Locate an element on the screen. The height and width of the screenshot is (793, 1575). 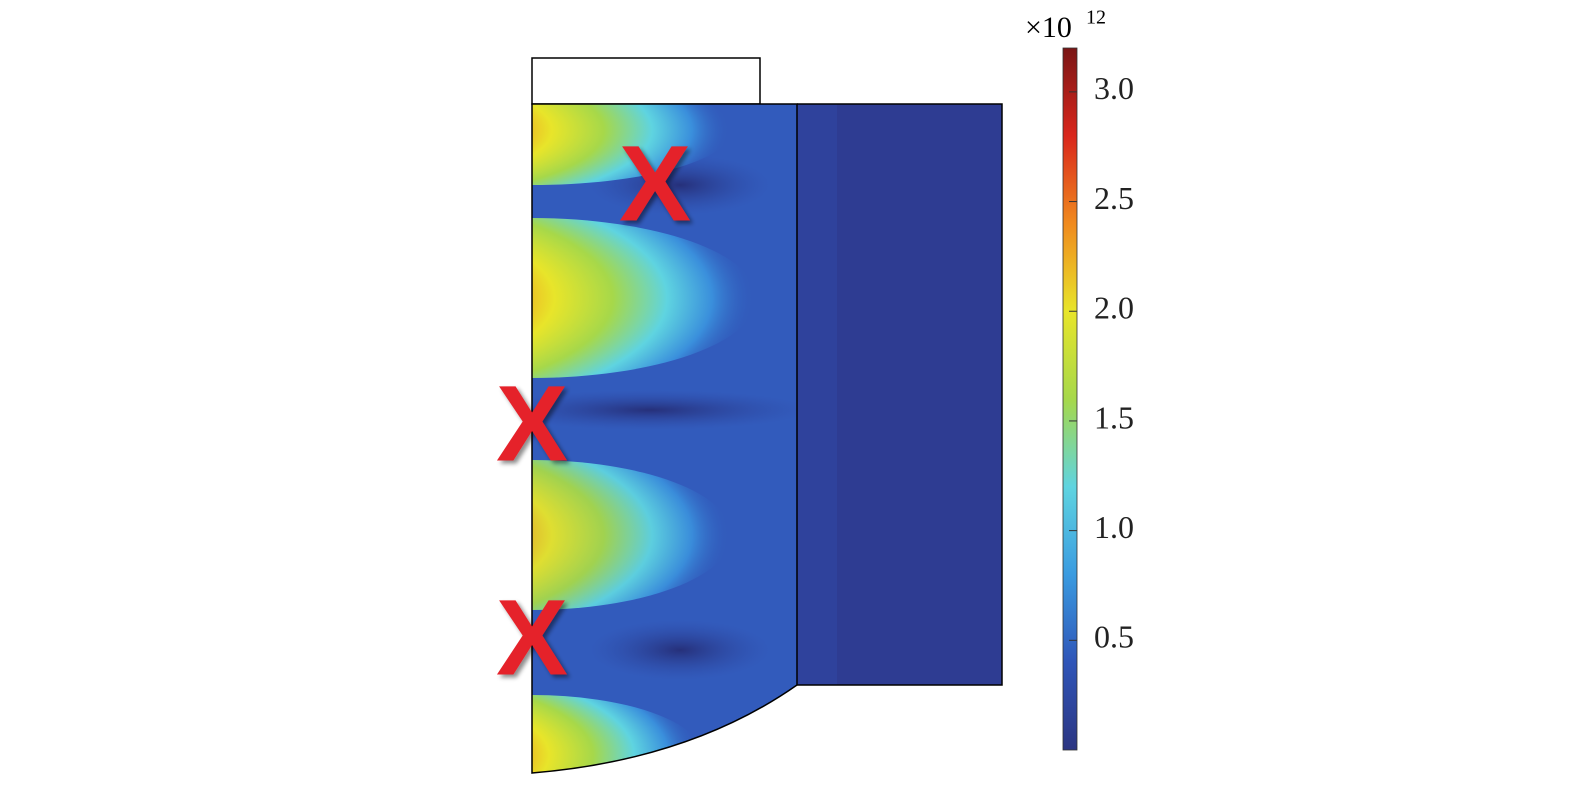
right-domain-border is located at coordinates (900, 394).